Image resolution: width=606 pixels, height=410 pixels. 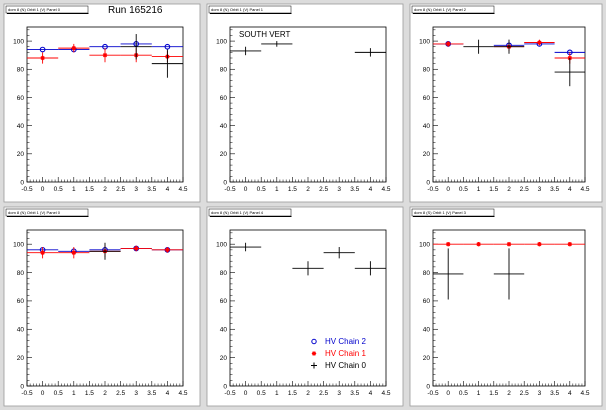 What do you see at coordinates (440, 9) in the screenshot?
I see `pad-title-text: dom 8 (N) Orbit 1 (V) Panel 2` at bounding box center [440, 9].